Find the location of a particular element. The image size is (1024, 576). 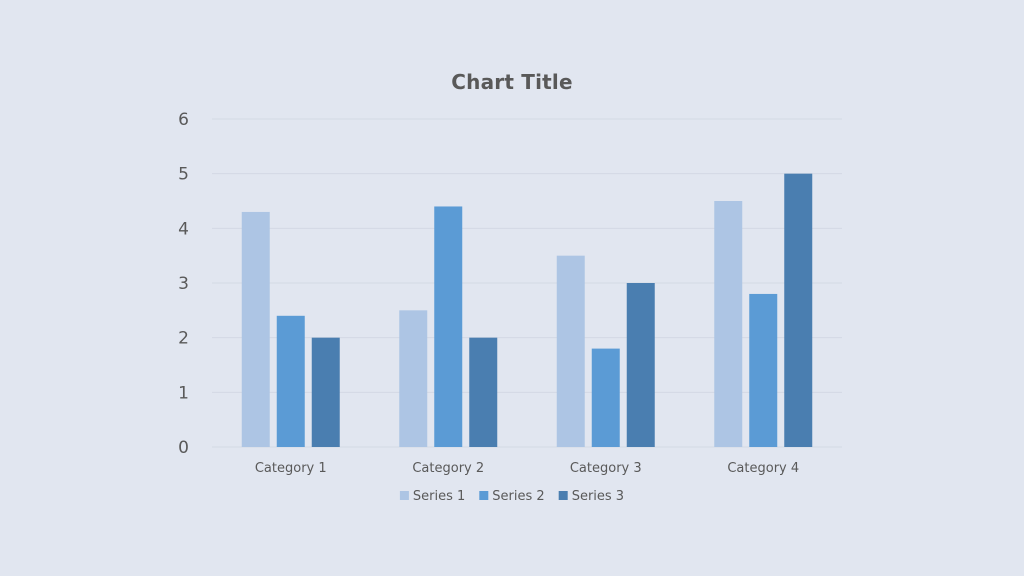

legend-label: Series 1 is located at coordinates (439, 496).